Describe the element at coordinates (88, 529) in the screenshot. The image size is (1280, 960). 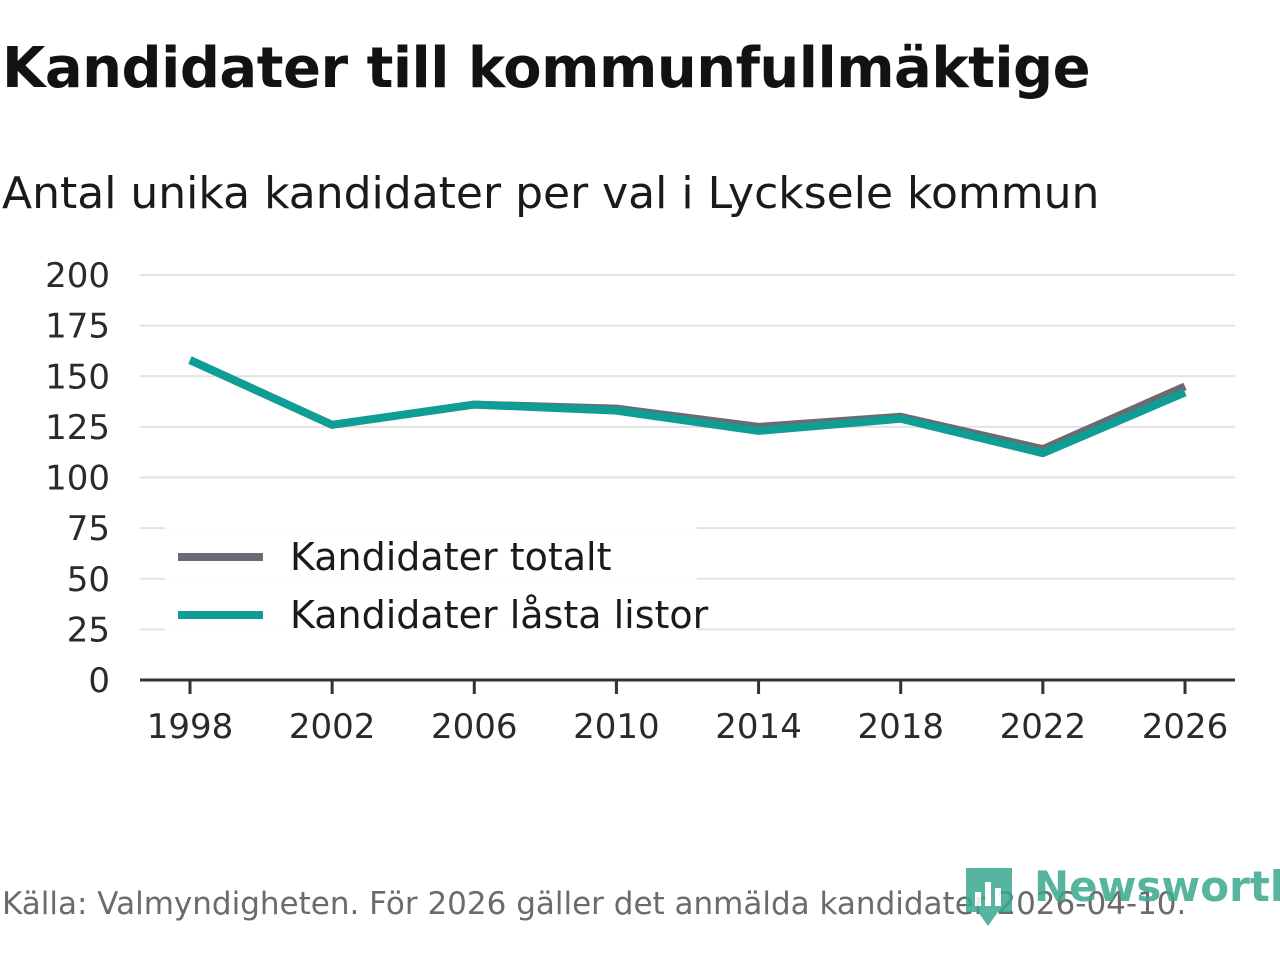
I see `y-tick-label: 75` at that location.